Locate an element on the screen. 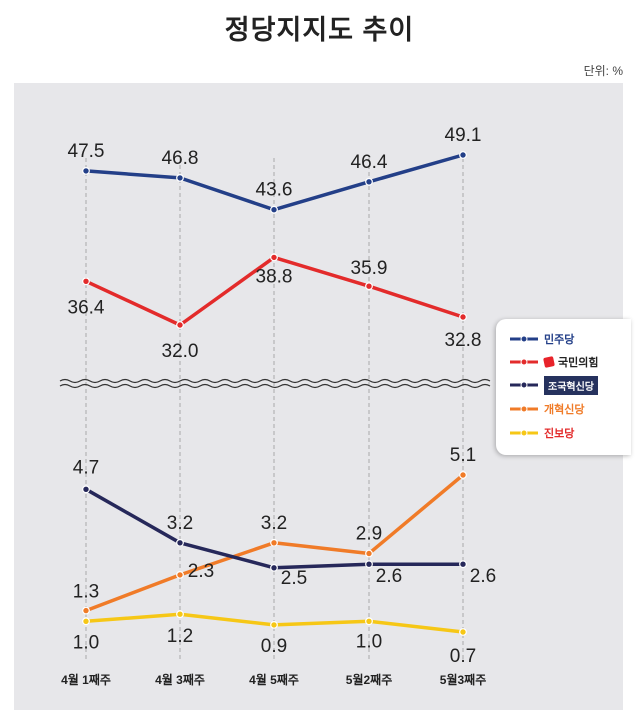 The image size is (639, 728). data-label: 2.3 is located at coordinates (201, 571).